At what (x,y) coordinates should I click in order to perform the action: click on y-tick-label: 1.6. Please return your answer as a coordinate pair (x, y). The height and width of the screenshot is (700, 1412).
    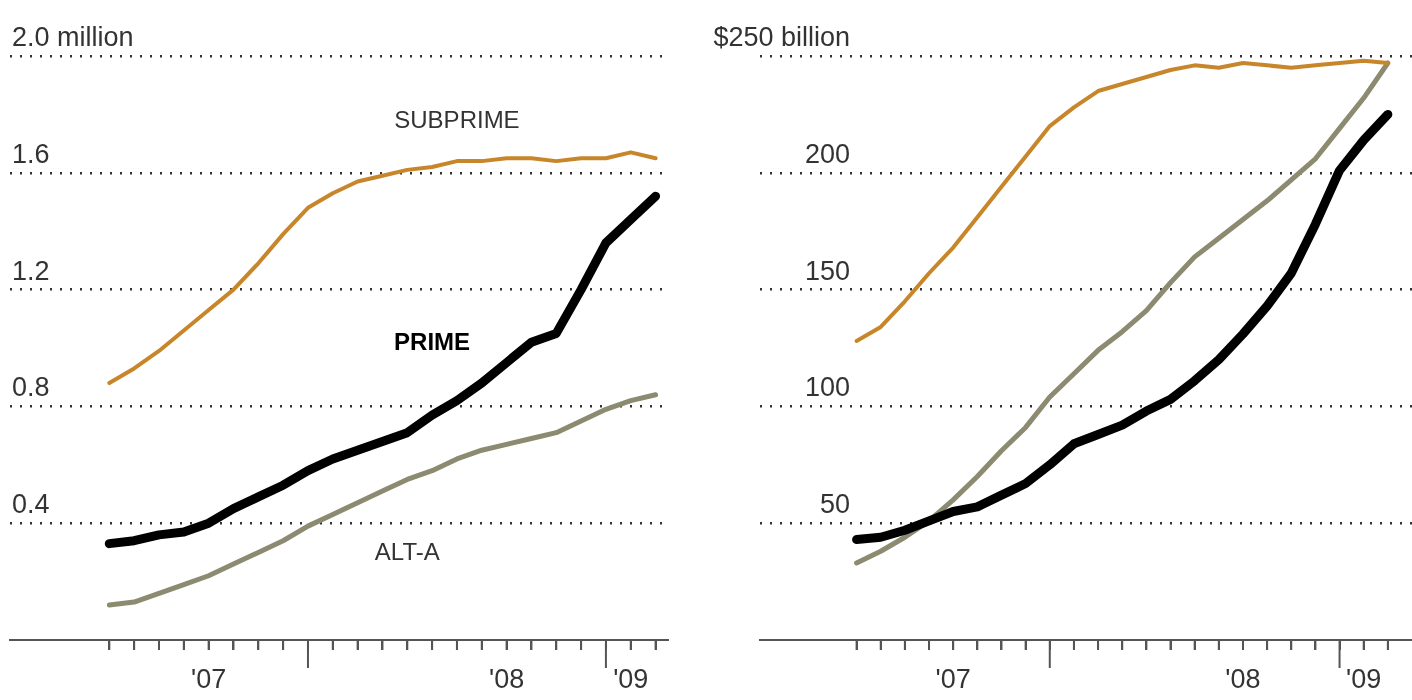
    Looking at the image, I should click on (31, 153).